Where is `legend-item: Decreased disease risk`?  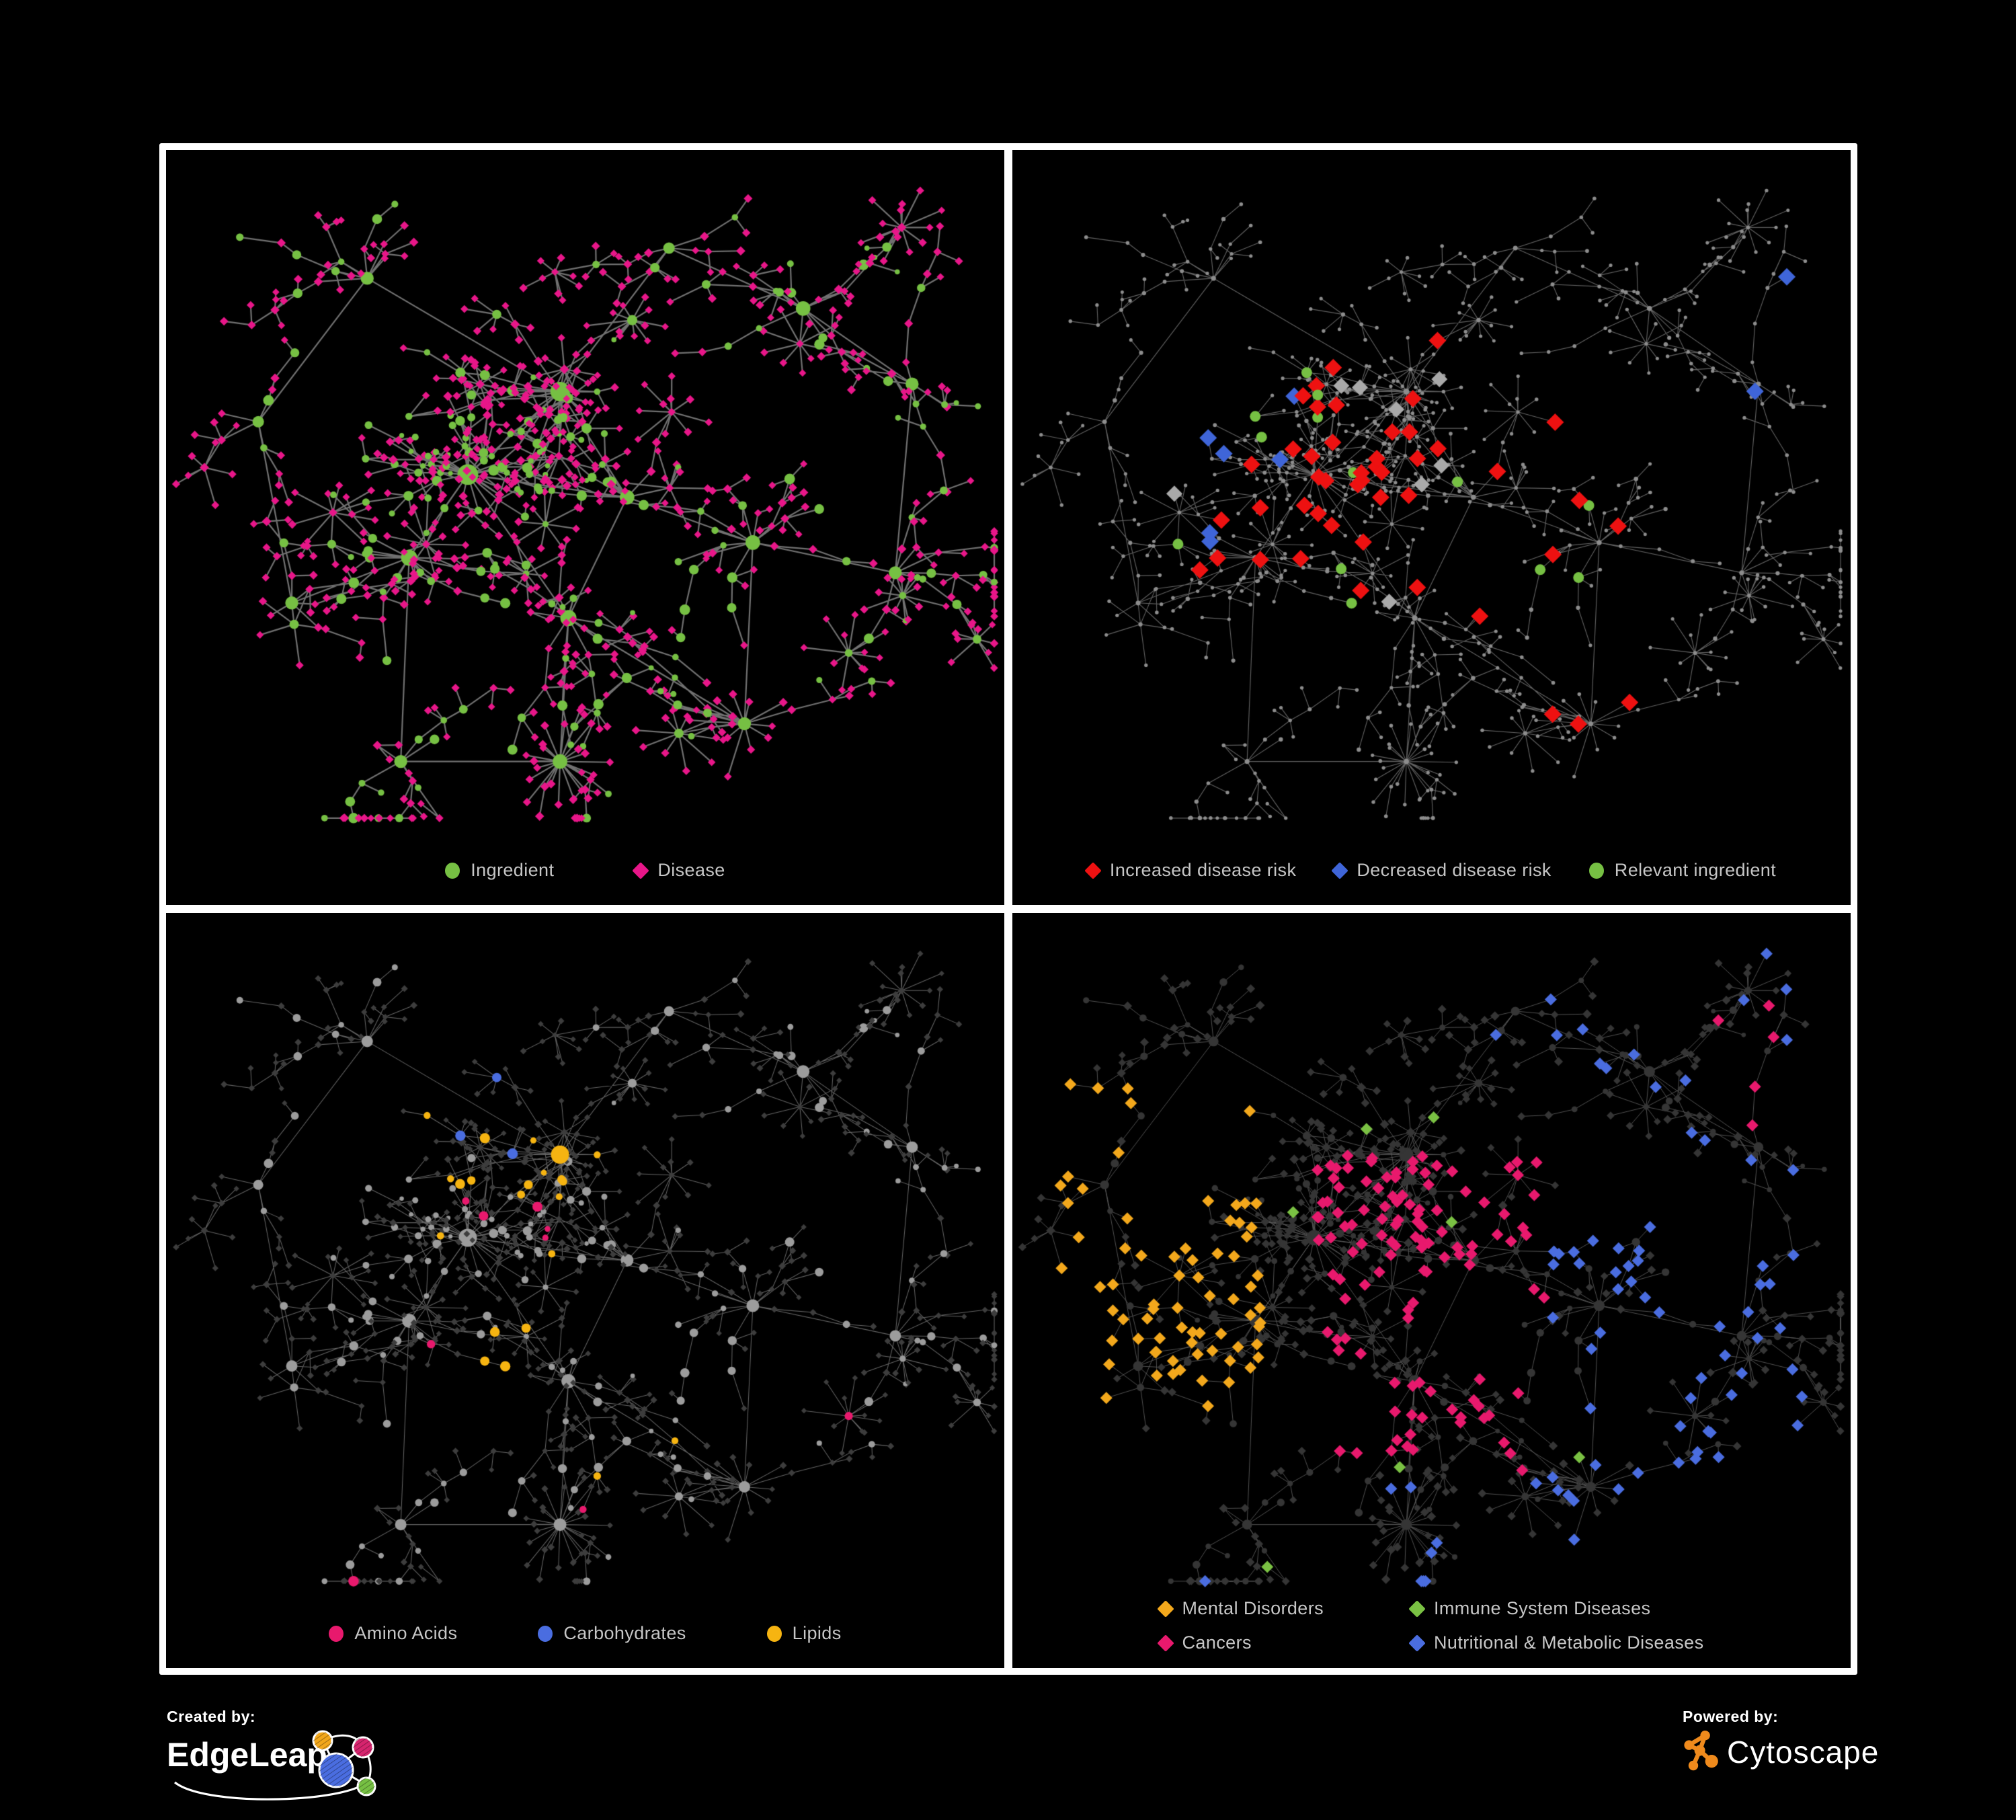
legend-item: Decreased disease risk is located at coordinates (1441, 870).